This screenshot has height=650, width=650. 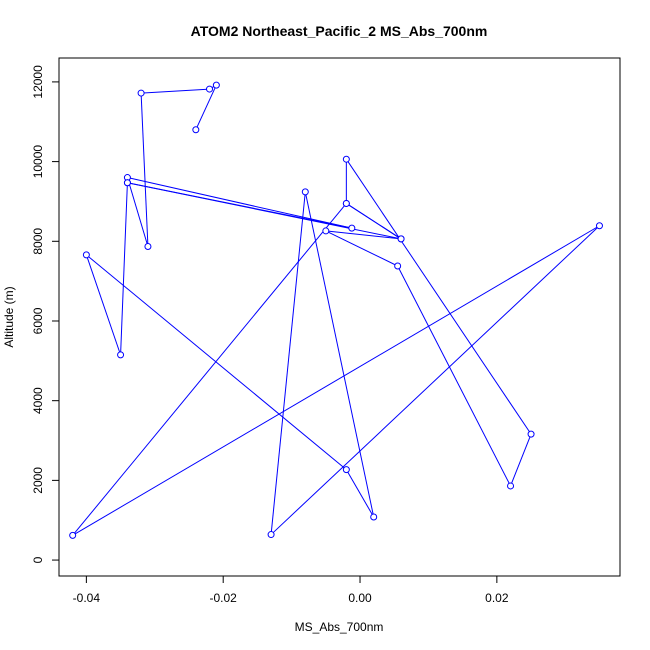 What do you see at coordinates (339, 31) in the screenshot?
I see `chart-title: ATOM2 Northeast_Pacific_2 MS_Abs_700nm` at bounding box center [339, 31].